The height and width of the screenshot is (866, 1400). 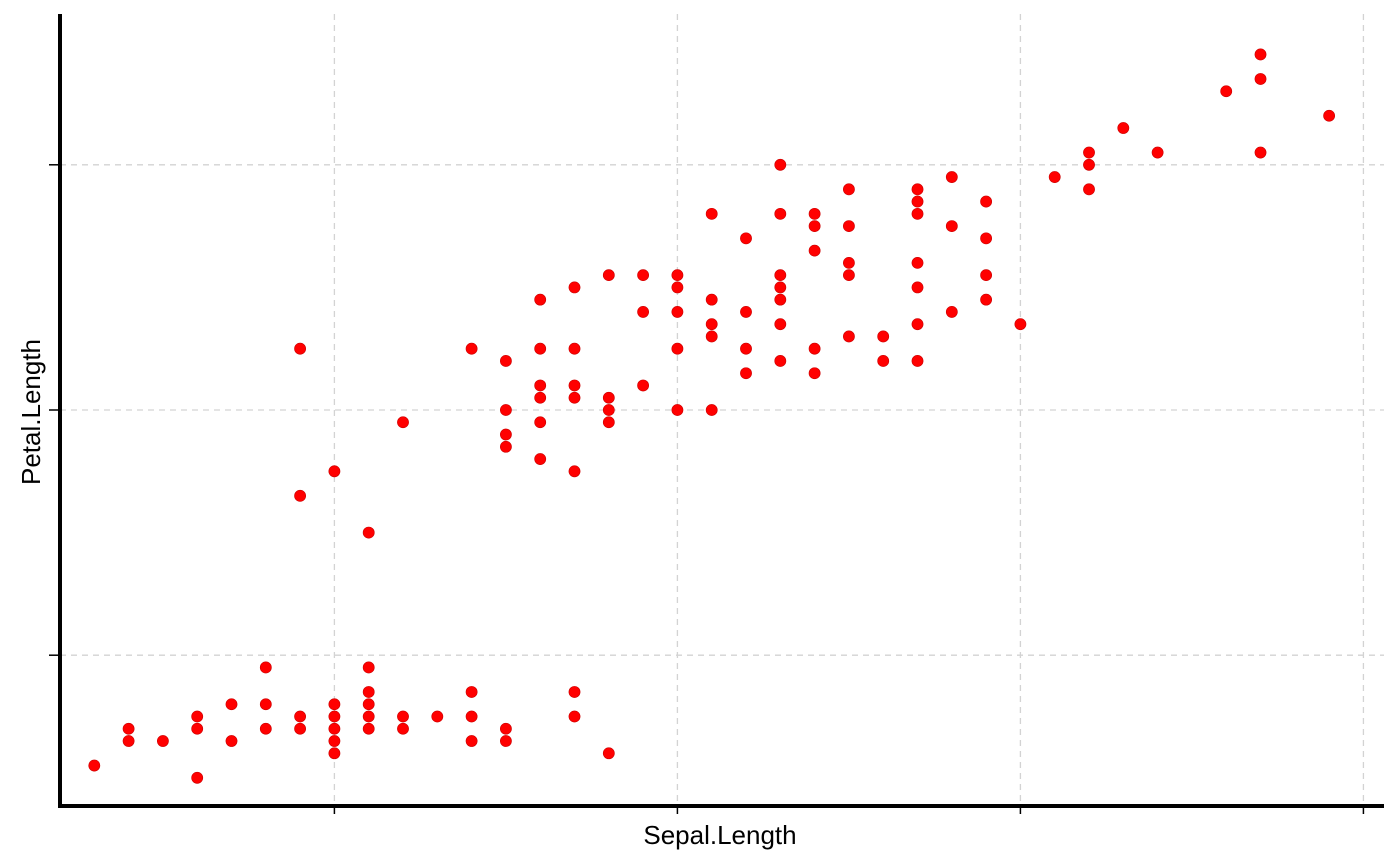 I want to click on x-axis-title: Sepal.Length, so click(x=719, y=835).